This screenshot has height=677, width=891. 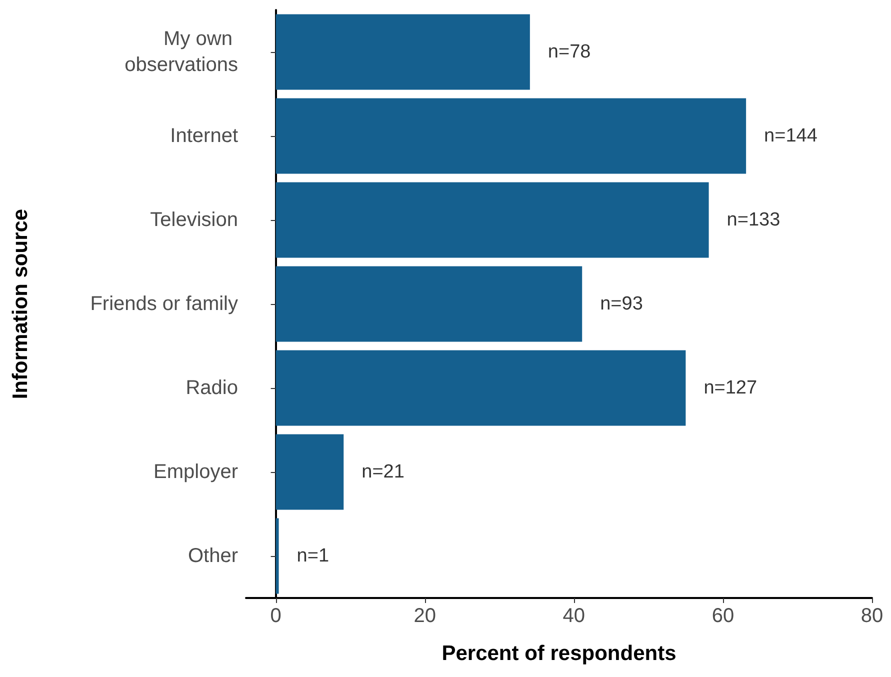 I want to click on annotation: n=78, so click(x=569, y=52).